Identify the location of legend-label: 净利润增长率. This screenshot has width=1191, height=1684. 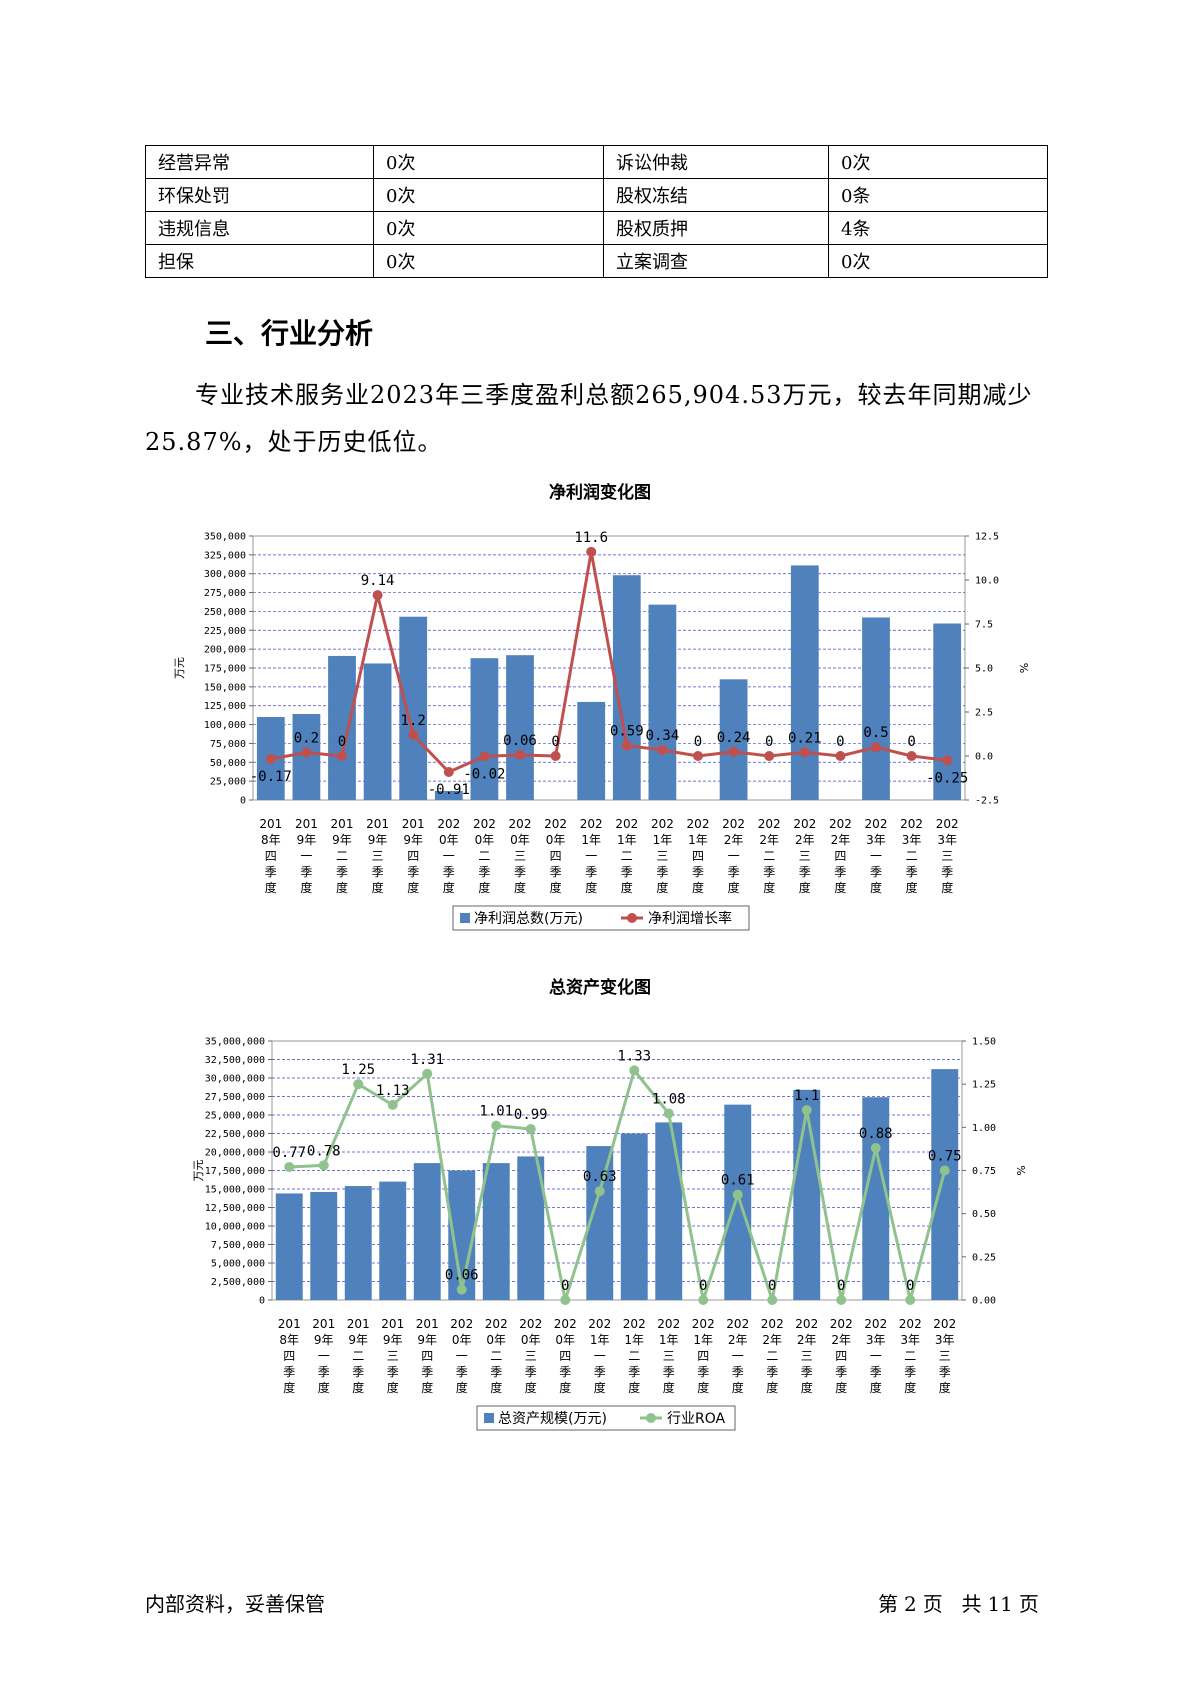
(690, 918).